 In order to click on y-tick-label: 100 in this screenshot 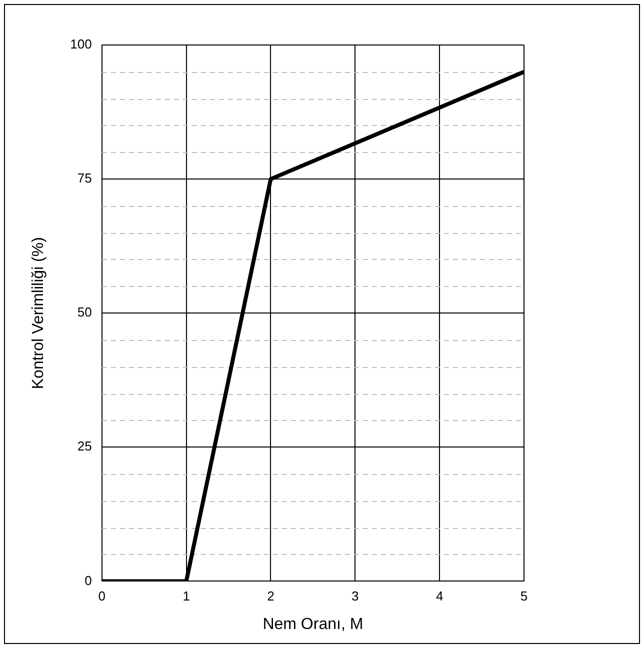, I will do `click(81, 44)`.